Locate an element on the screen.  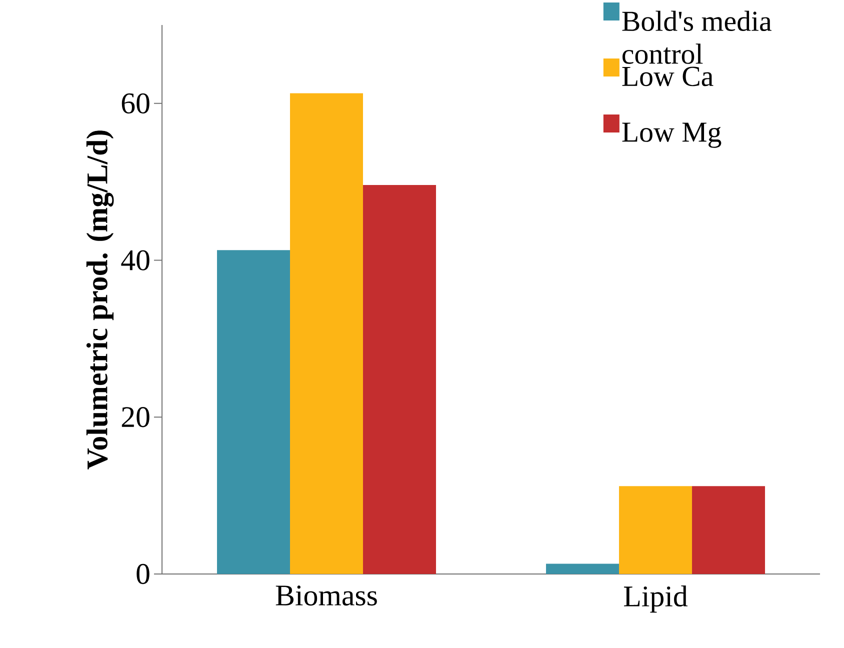
y-tick-label: 60 is located at coordinates (136, 103).